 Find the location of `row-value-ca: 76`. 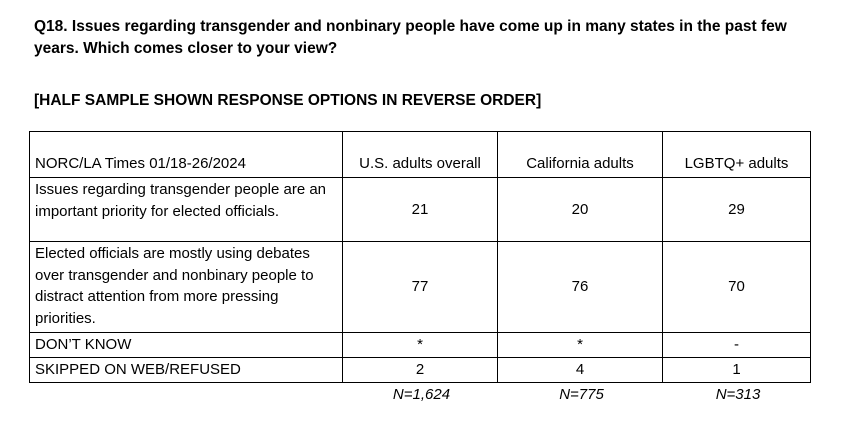

row-value-ca: 76 is located at coordinates (580, 287).